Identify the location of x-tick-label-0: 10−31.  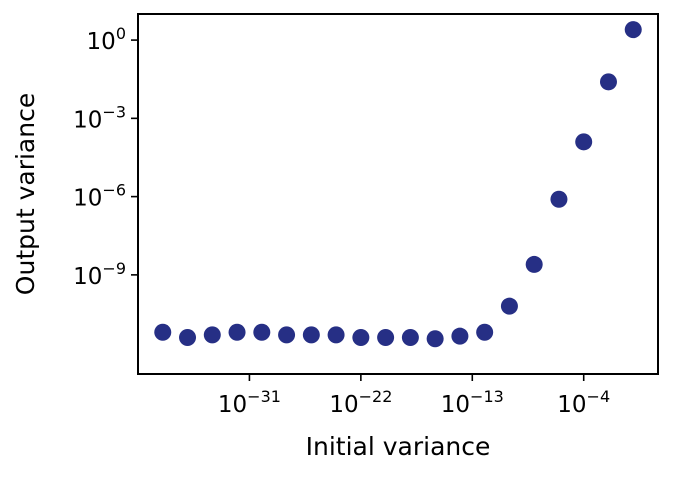
(249, 402).